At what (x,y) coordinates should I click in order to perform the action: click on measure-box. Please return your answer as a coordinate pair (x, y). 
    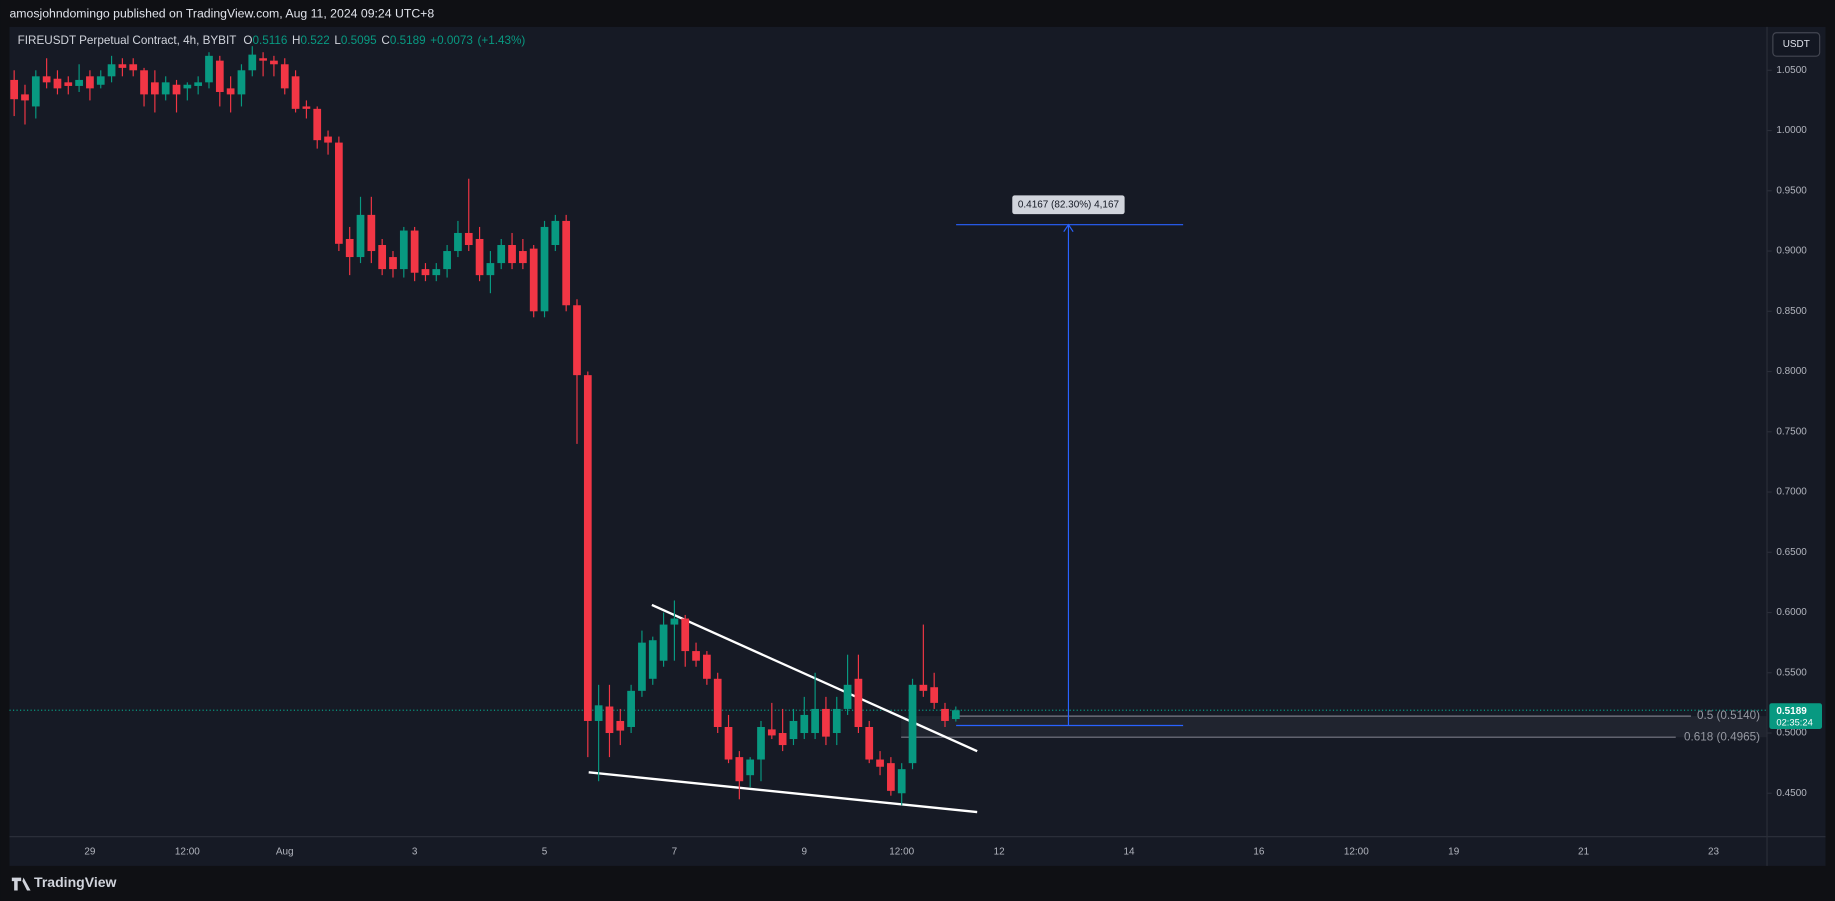
    Looking at the image, I should click on (1068, 205).